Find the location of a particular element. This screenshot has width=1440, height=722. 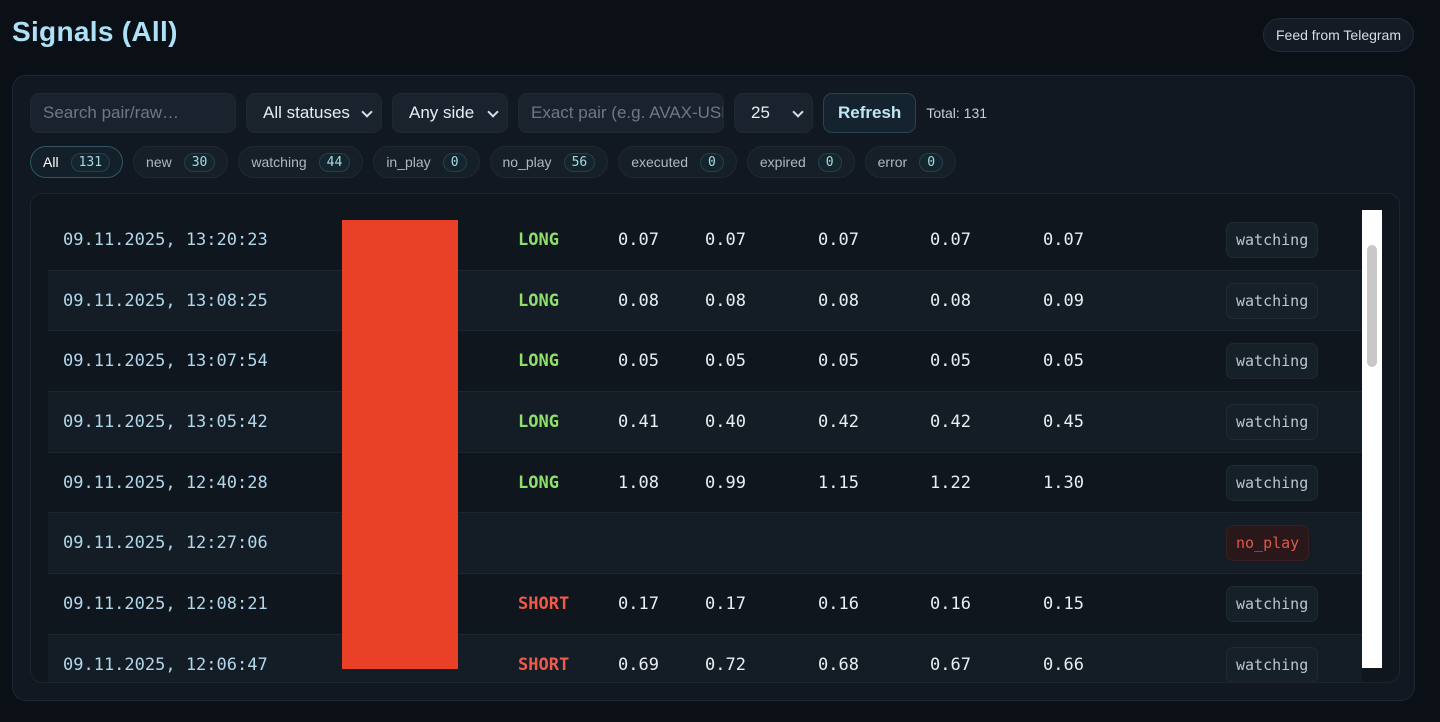

side-select-value: Any side is located at coordinates (442, 112).